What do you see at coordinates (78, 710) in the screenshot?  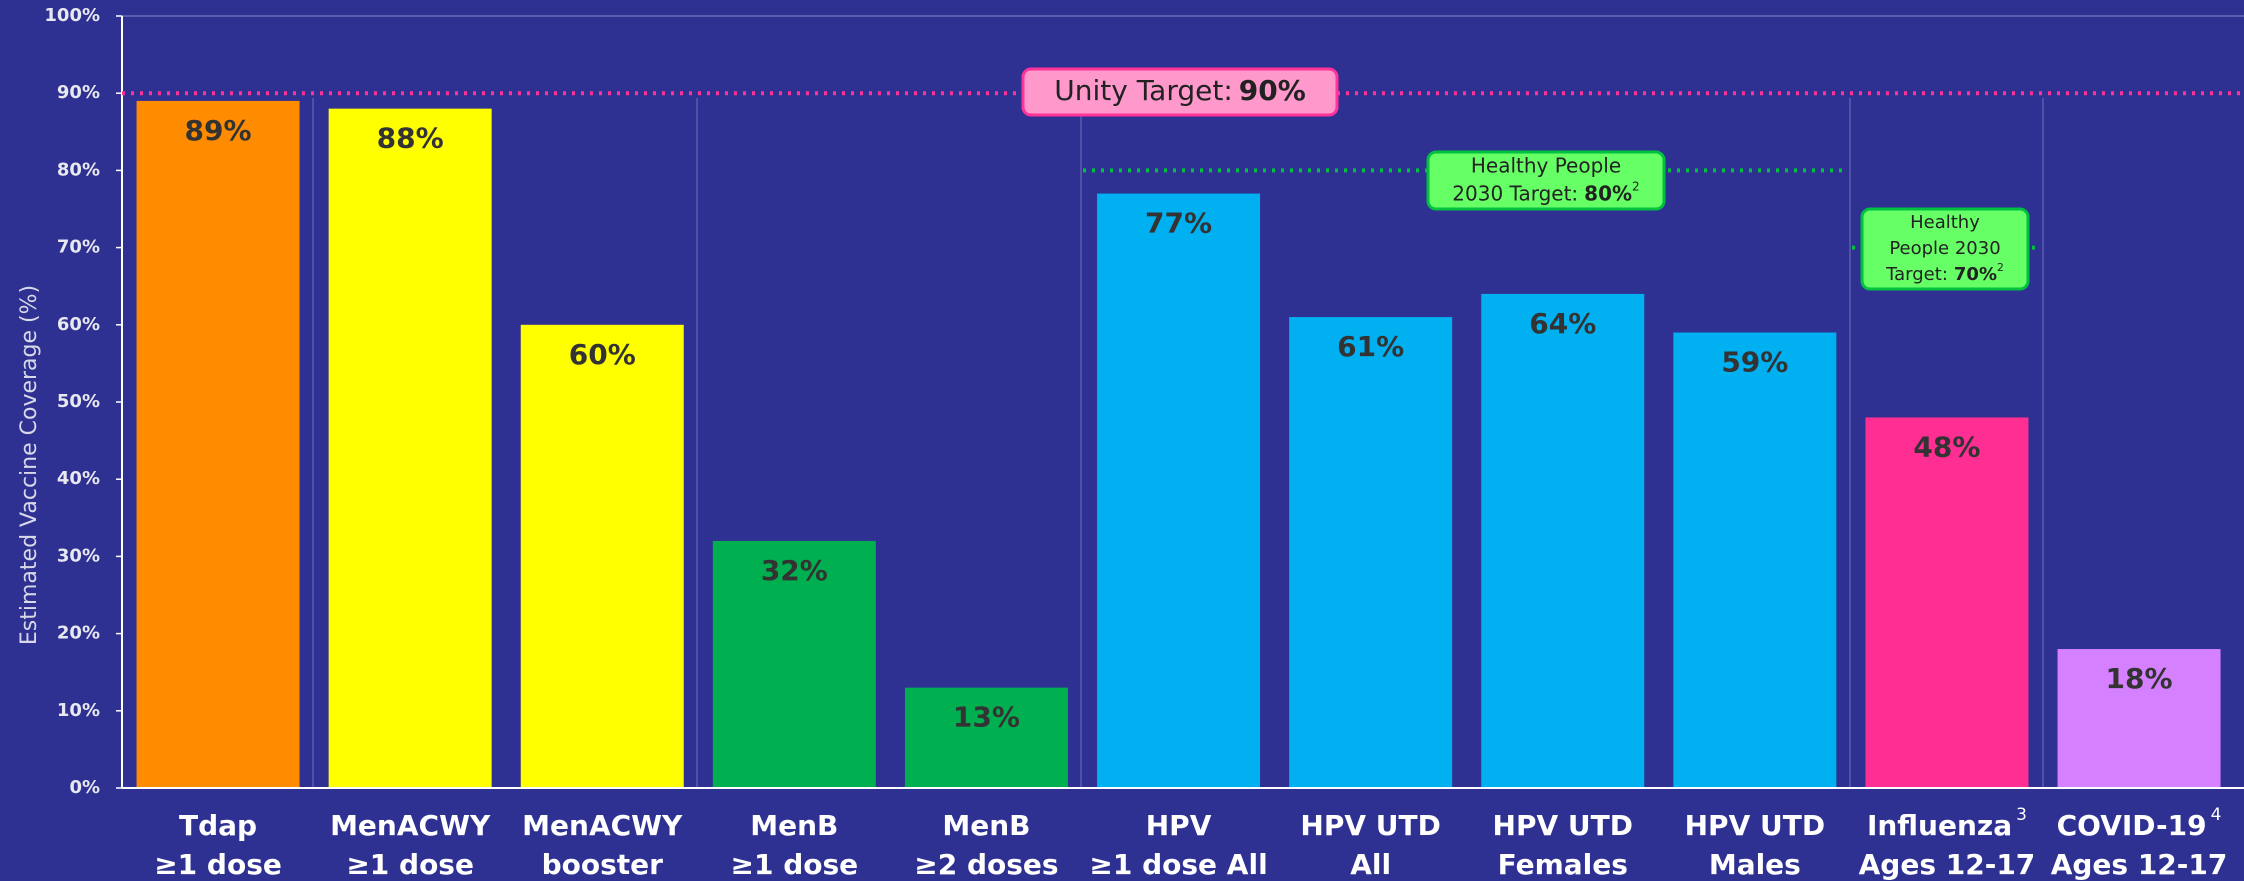 I see `y-tick-label: 10%` at bounding box center [78, 710].